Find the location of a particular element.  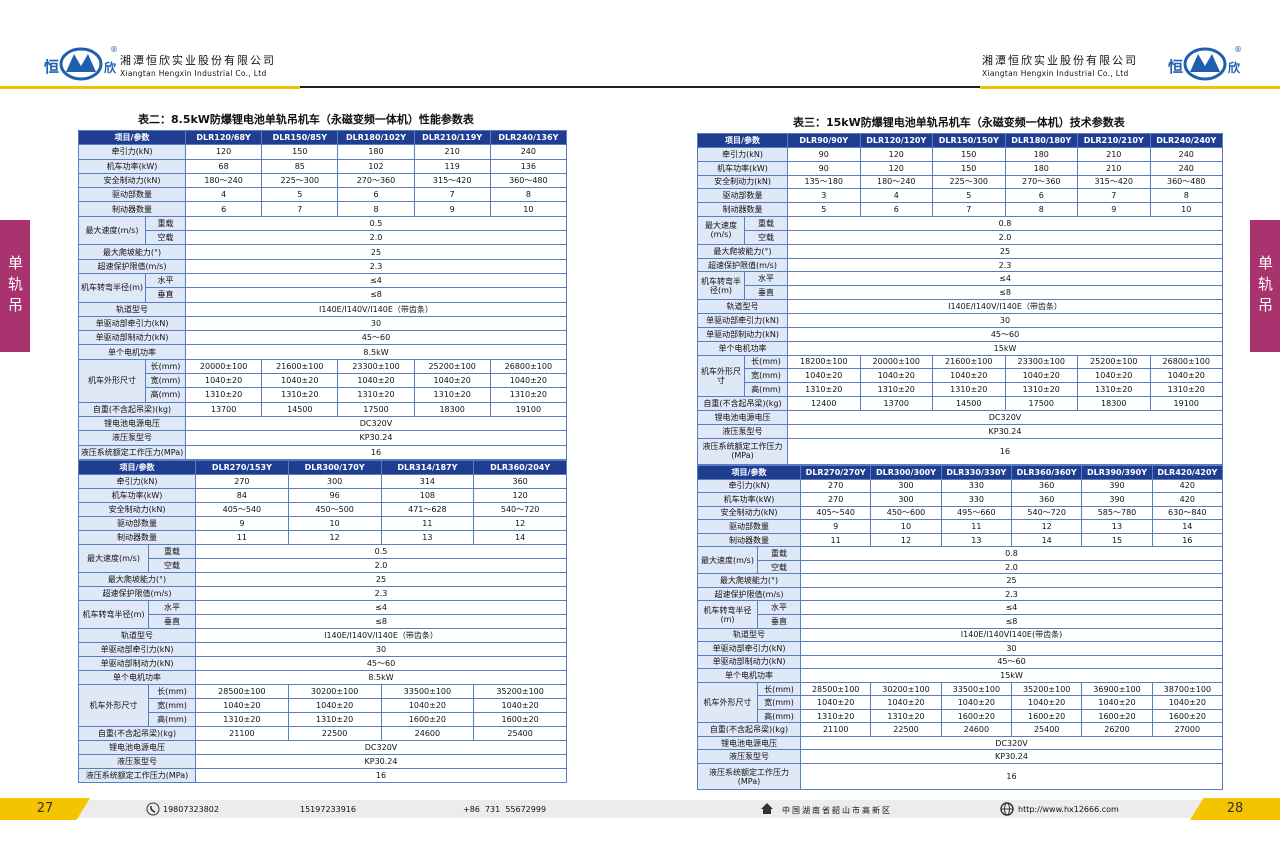

sub-label: 长(mm) is located at coordinates (165, 366).